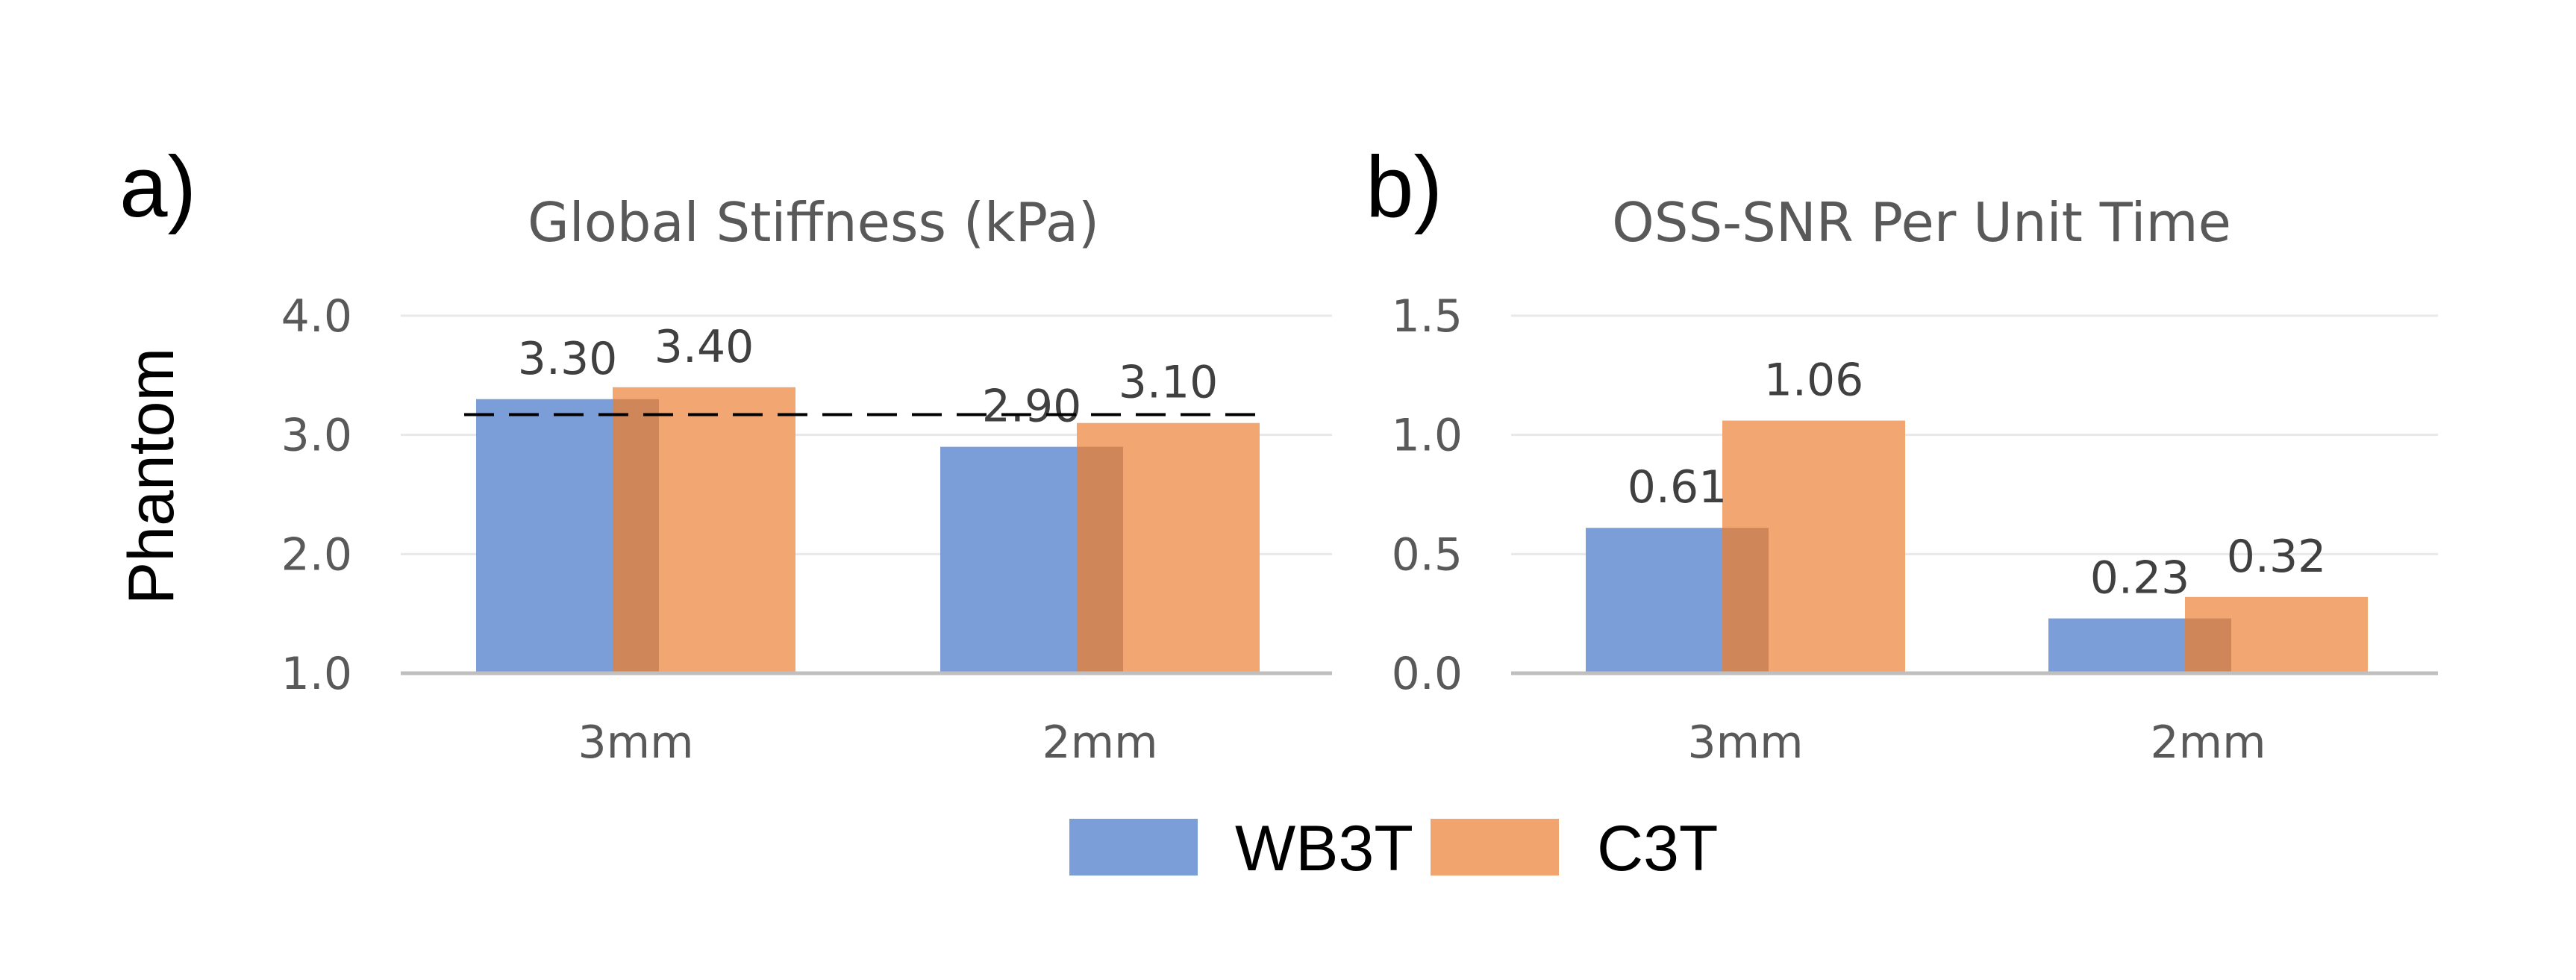  I want to click on legend-label-c3t: C3T, so click(1657, 848).